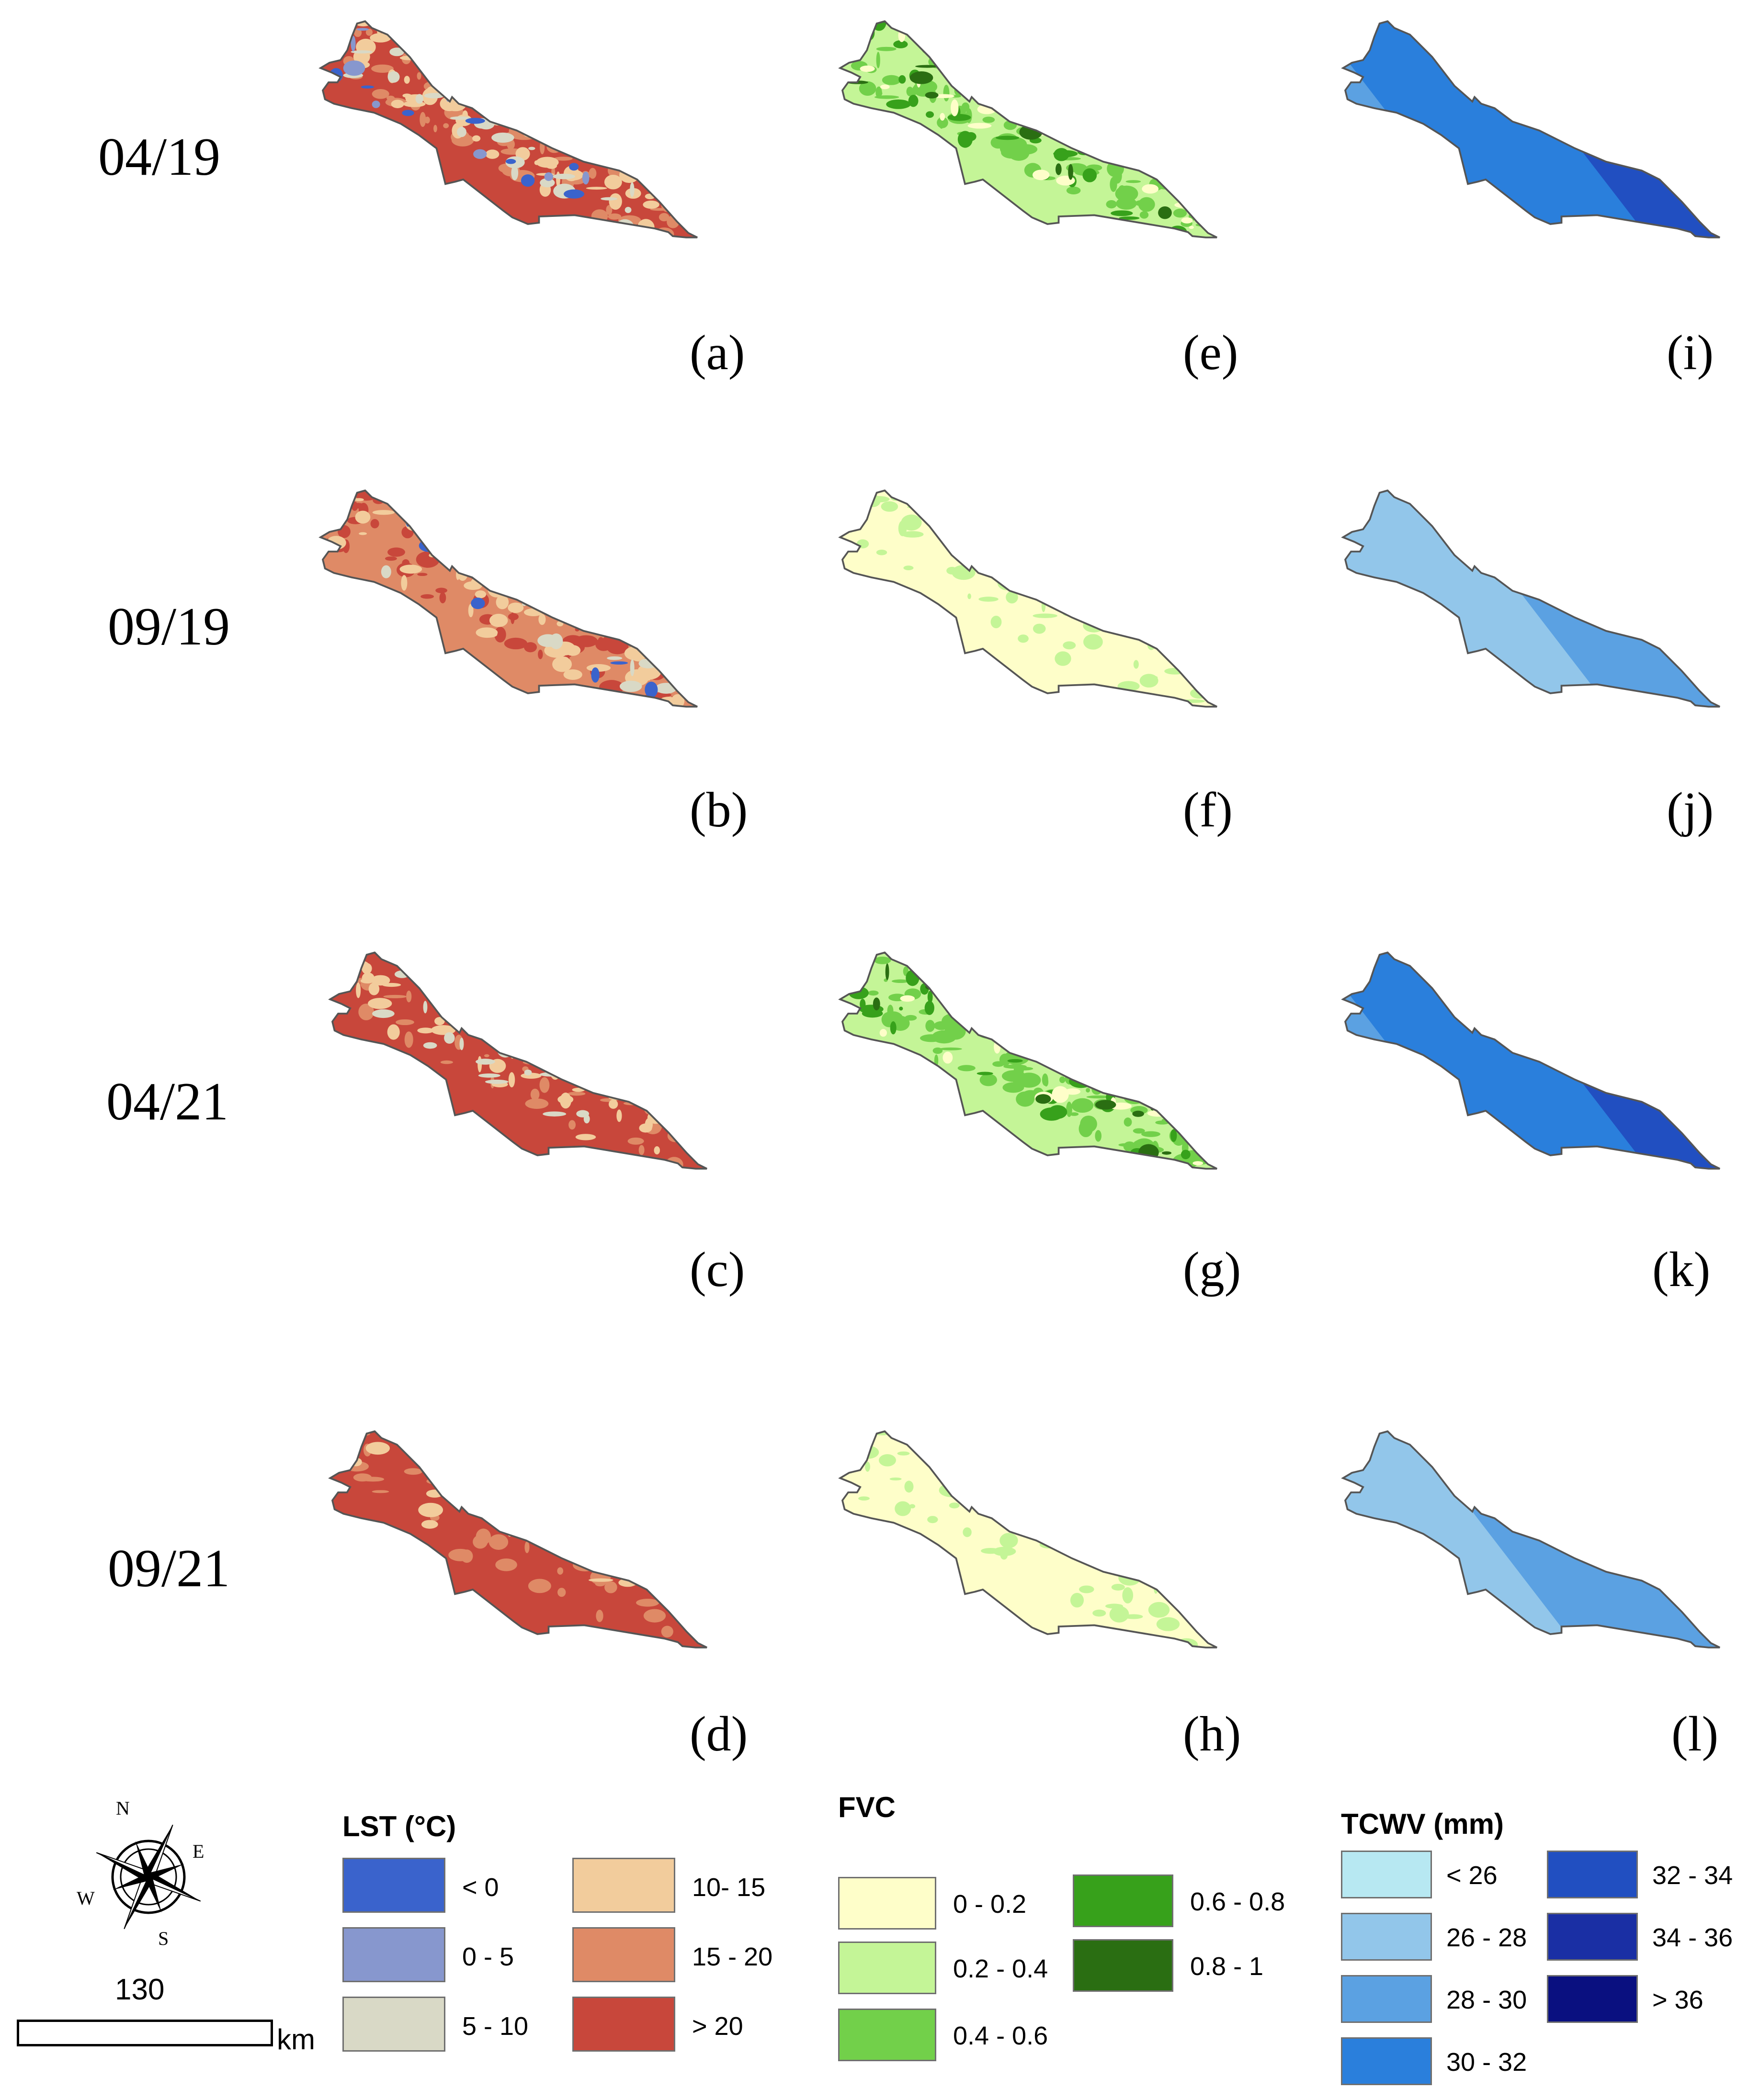  Describe the element at coordinates (163, 1938) in the screenshot. I see `compass-letter-s: S` at that location.